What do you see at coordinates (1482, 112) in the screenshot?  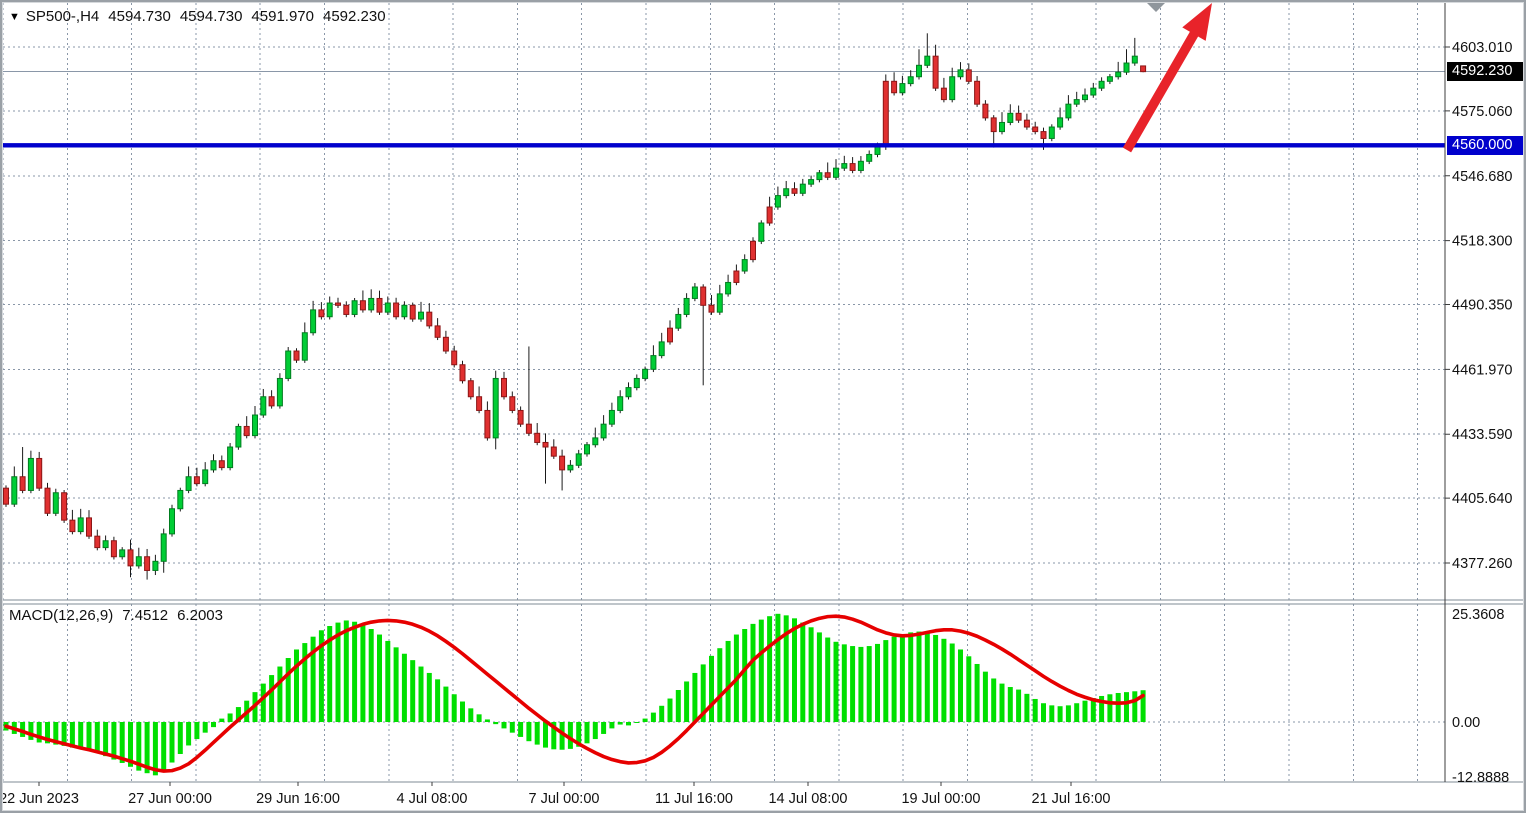 I see `price-axis-label: 4575.060` at bounding box center [1482, 112].